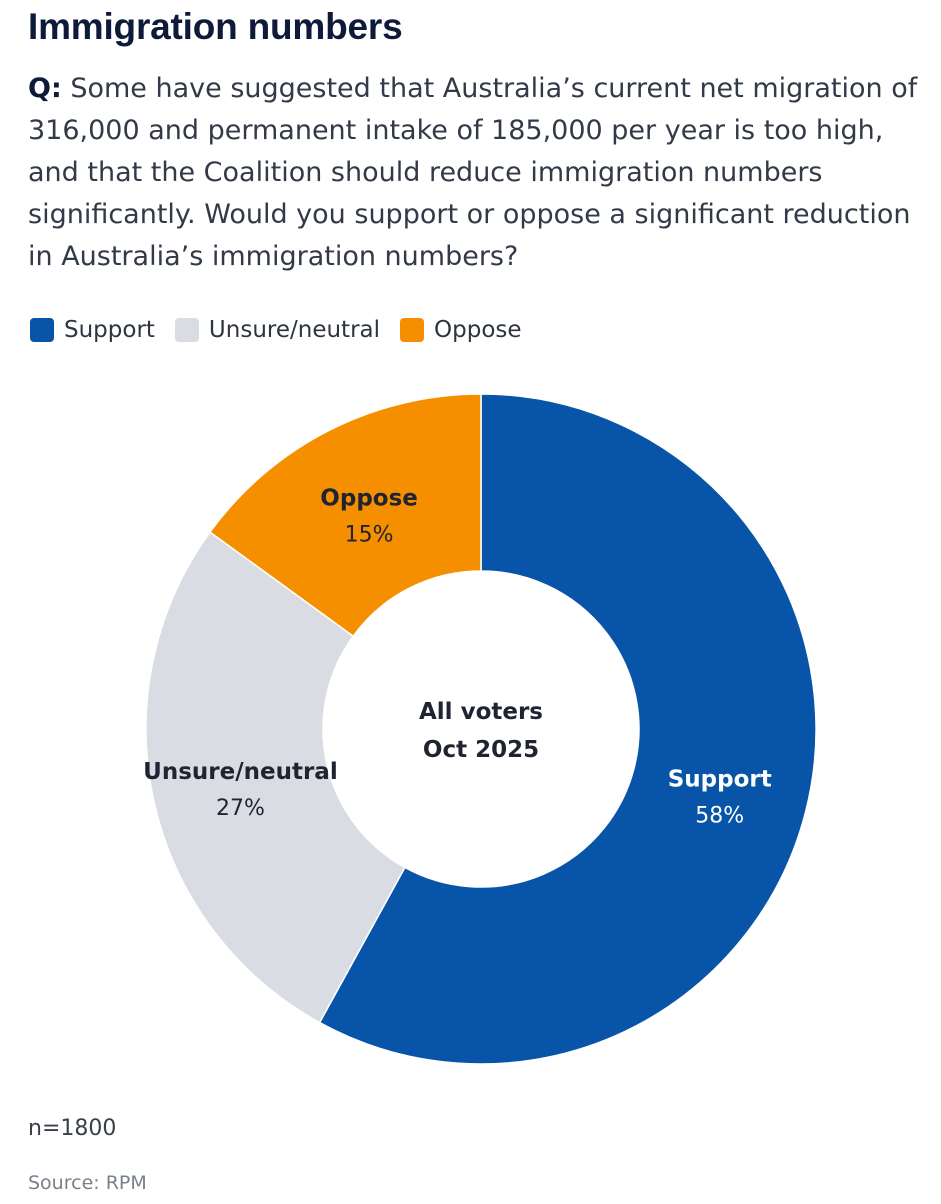  What do you see at coordinates (481, 750) in the screenshot?
I see `center-label-line-2: Oct 2025` at bounding box center [481, 750].